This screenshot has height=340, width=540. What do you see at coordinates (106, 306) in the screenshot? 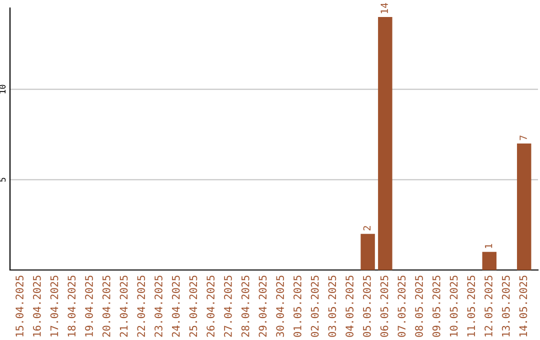
I see `x-tick-label: 20.04.2025` at bounding box center [106, 306].